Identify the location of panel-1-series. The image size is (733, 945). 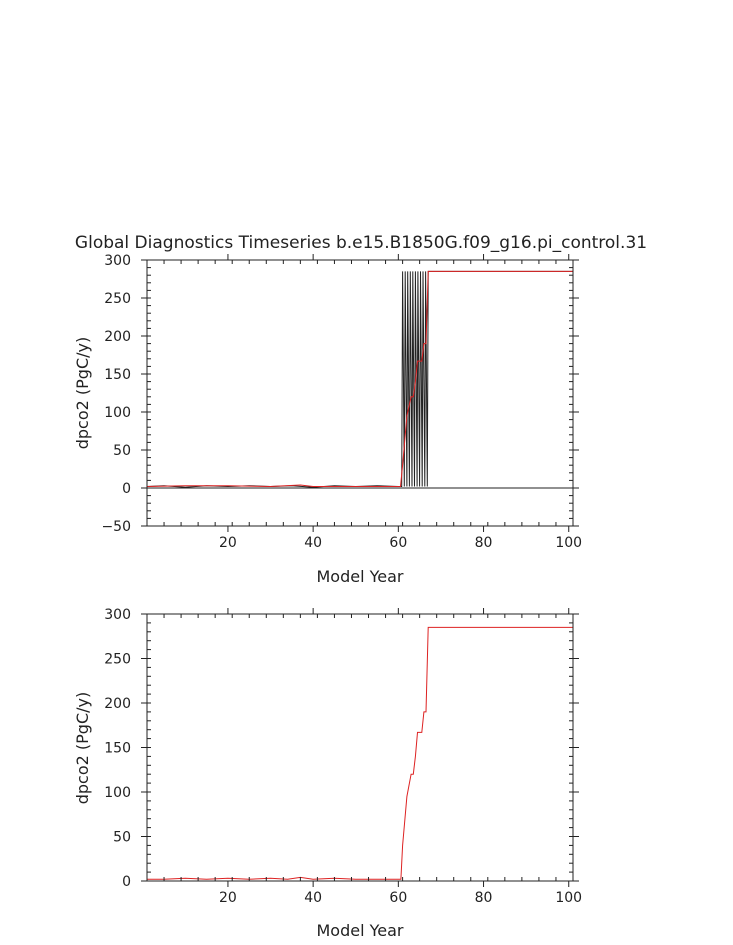
(359, 379).